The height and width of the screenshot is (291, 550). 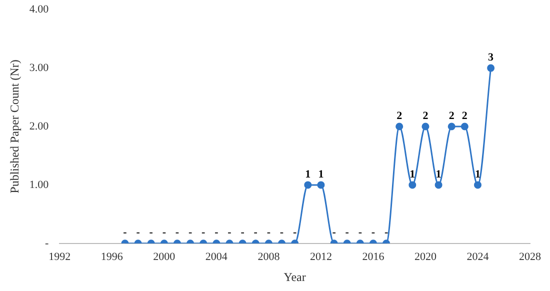 I want to click on x-tick-label: 1996, so click(x=112, y=256).